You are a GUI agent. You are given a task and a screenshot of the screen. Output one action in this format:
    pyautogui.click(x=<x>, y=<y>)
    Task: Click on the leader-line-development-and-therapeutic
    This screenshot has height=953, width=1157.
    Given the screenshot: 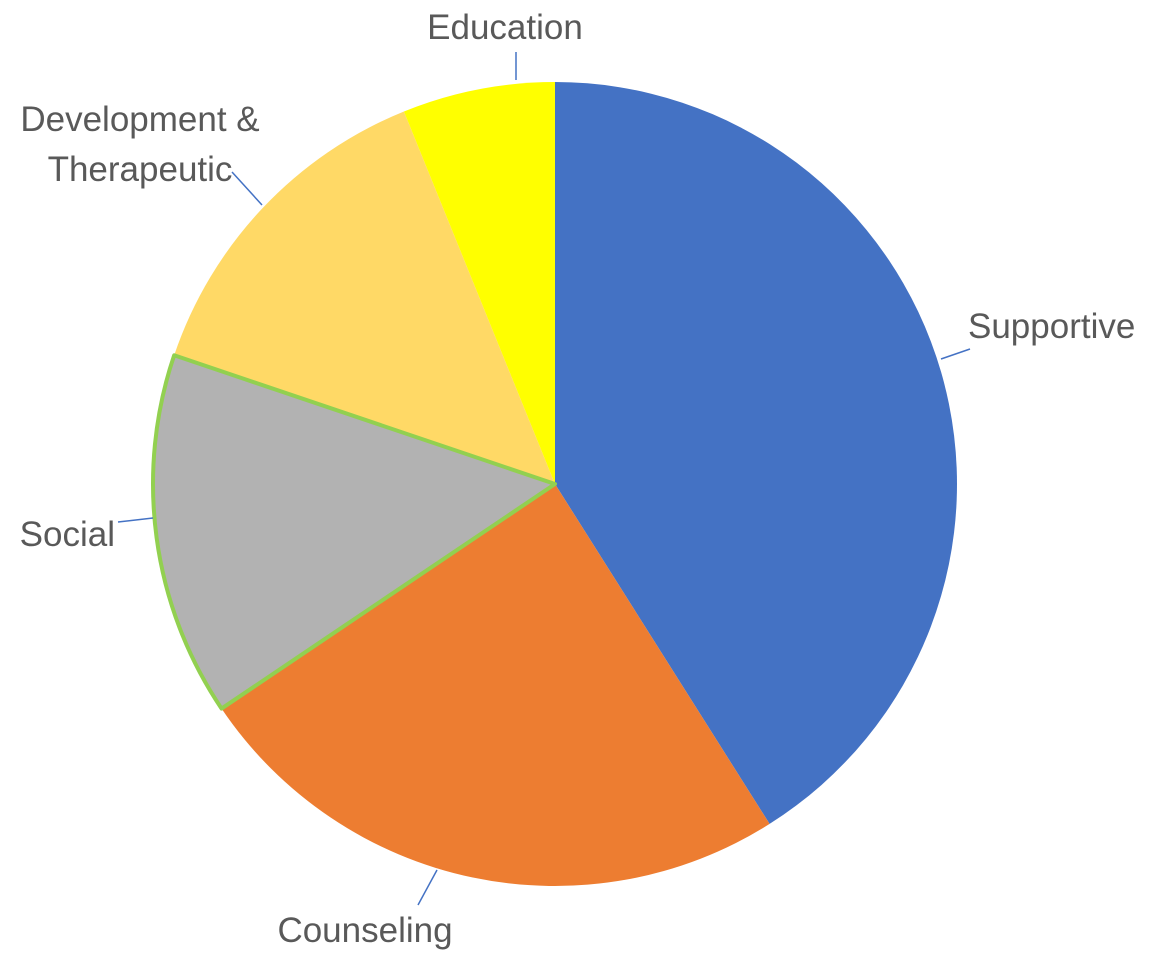 What is the action you would take?
    pyautogui.click(x=247, y=188)
    